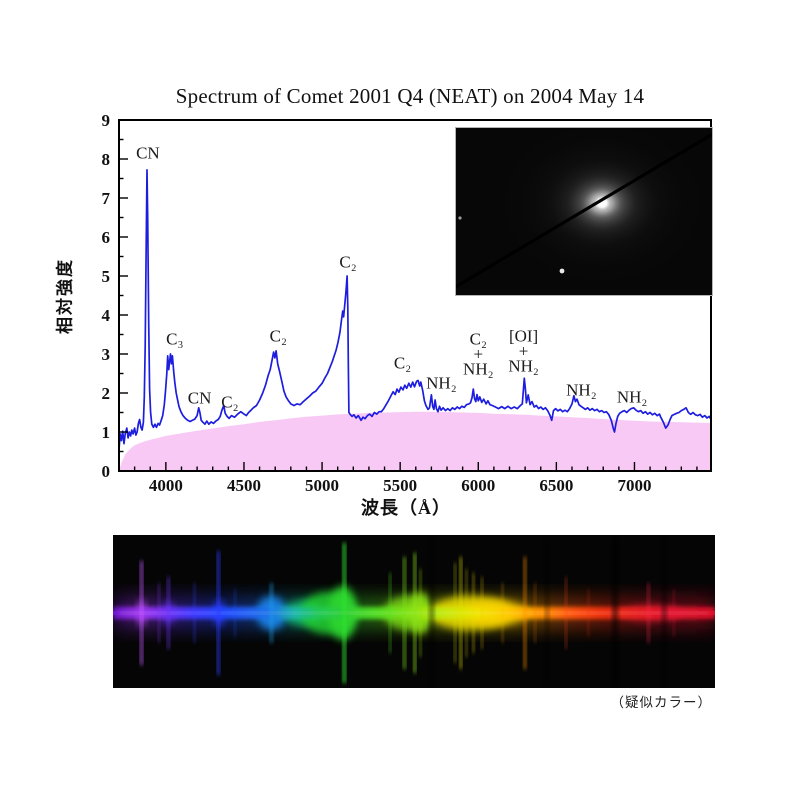  I want to click on y-tick-label: 5, so click(106, 276).